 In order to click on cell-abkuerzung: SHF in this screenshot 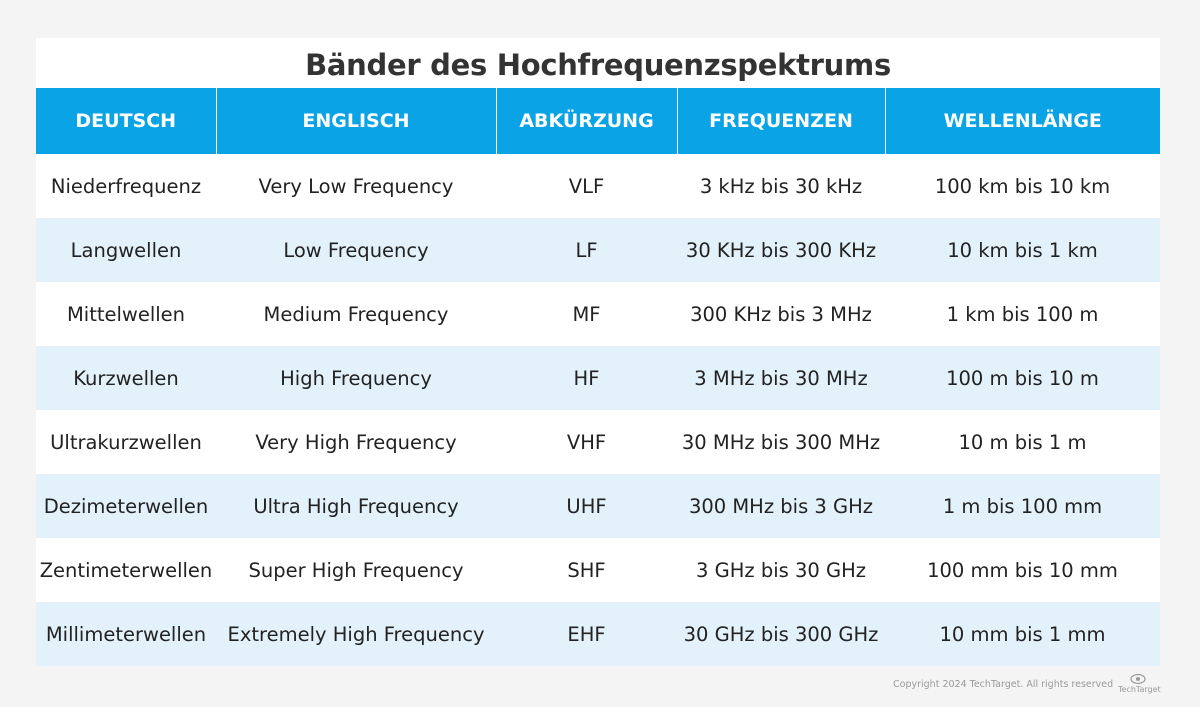, I will do `click(586, 570)`.